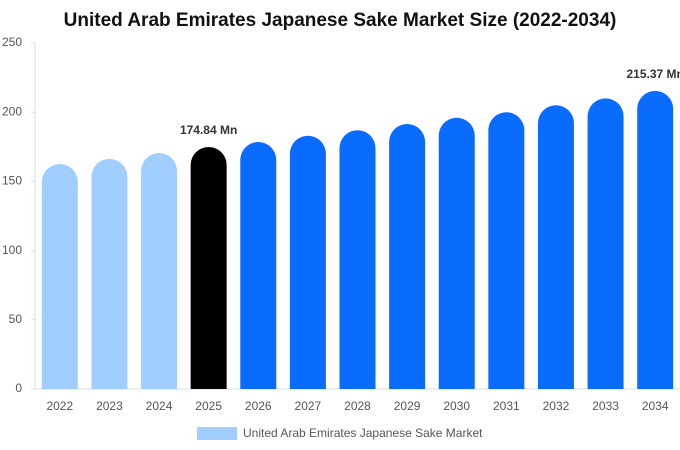 The height and width of the screenshot is (450, 680). I want to click on x-tick-label: 2033, so click(605, 406).